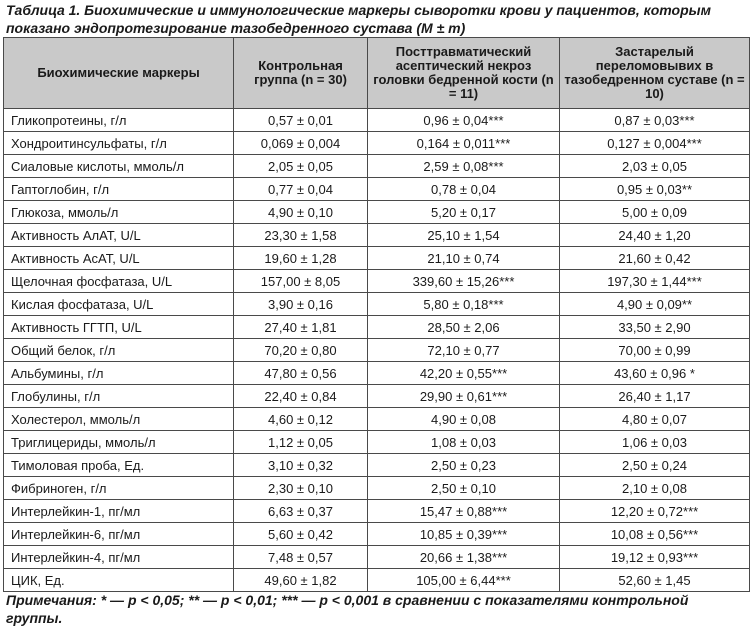 The image size is (753, 631). I want to click on necrosis-value: 5,20 ± 0,17, so click(463, 212).